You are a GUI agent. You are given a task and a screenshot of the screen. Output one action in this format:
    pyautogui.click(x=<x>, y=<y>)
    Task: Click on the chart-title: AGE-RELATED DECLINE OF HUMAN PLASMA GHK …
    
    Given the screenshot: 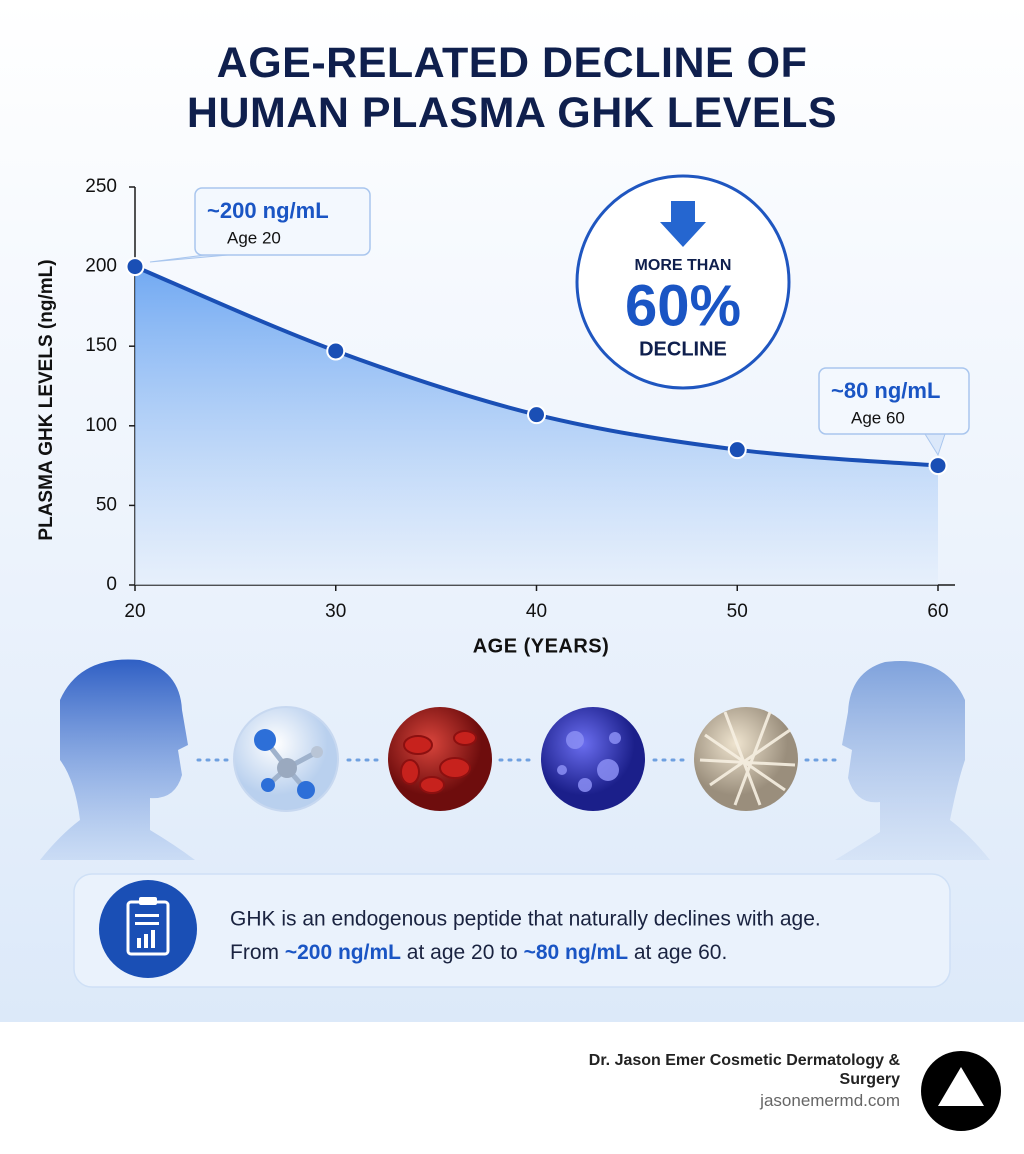 What is the action you would take?
    pyautogui.click(x=512, y=88)
    